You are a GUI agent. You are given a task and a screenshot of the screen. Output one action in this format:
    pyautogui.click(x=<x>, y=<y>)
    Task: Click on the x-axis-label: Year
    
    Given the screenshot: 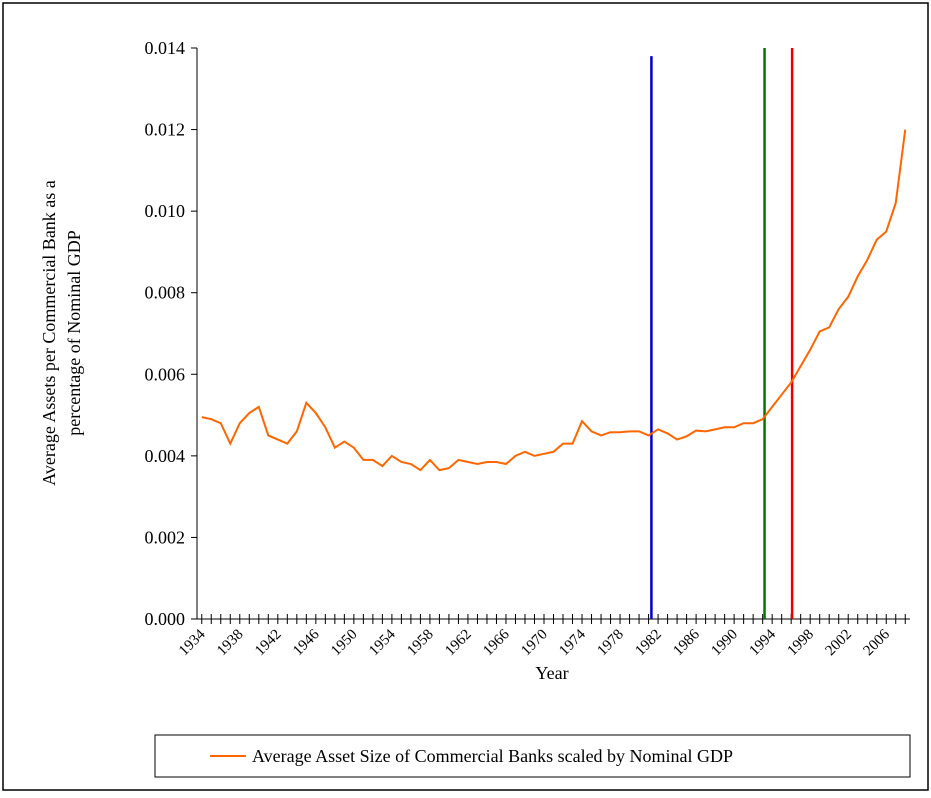 What is the action you would take?
    pyautogui.click(x=551, y=673)
    